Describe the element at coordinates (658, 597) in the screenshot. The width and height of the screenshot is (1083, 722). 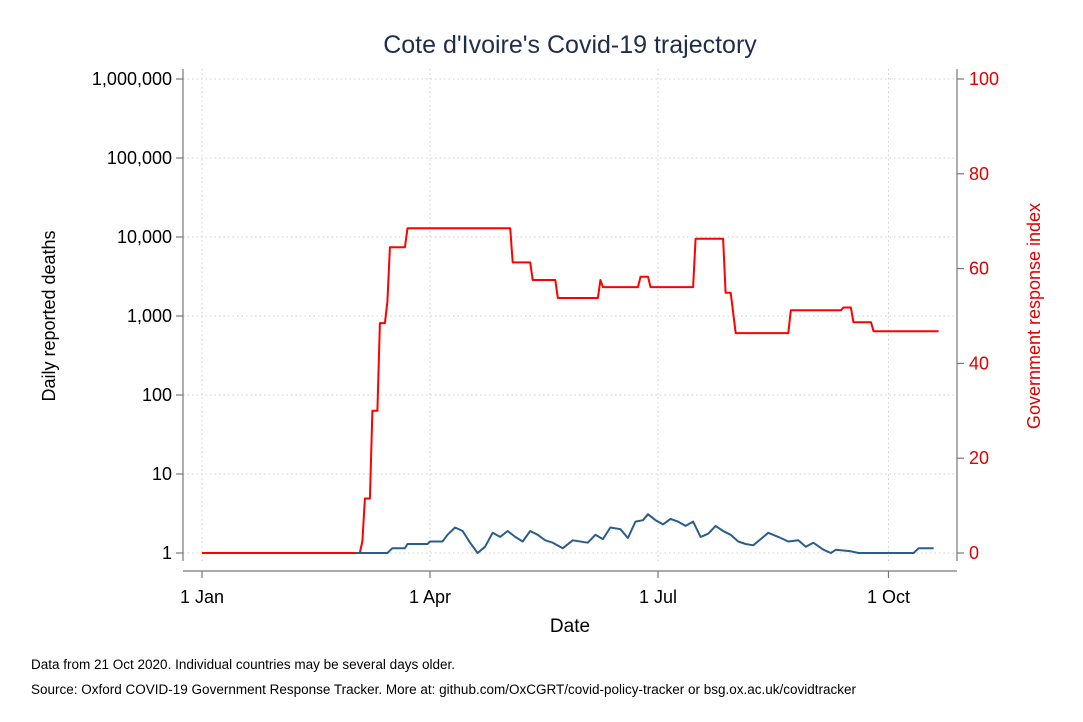
I see `x-tick-label: 1 Jul` at that location.